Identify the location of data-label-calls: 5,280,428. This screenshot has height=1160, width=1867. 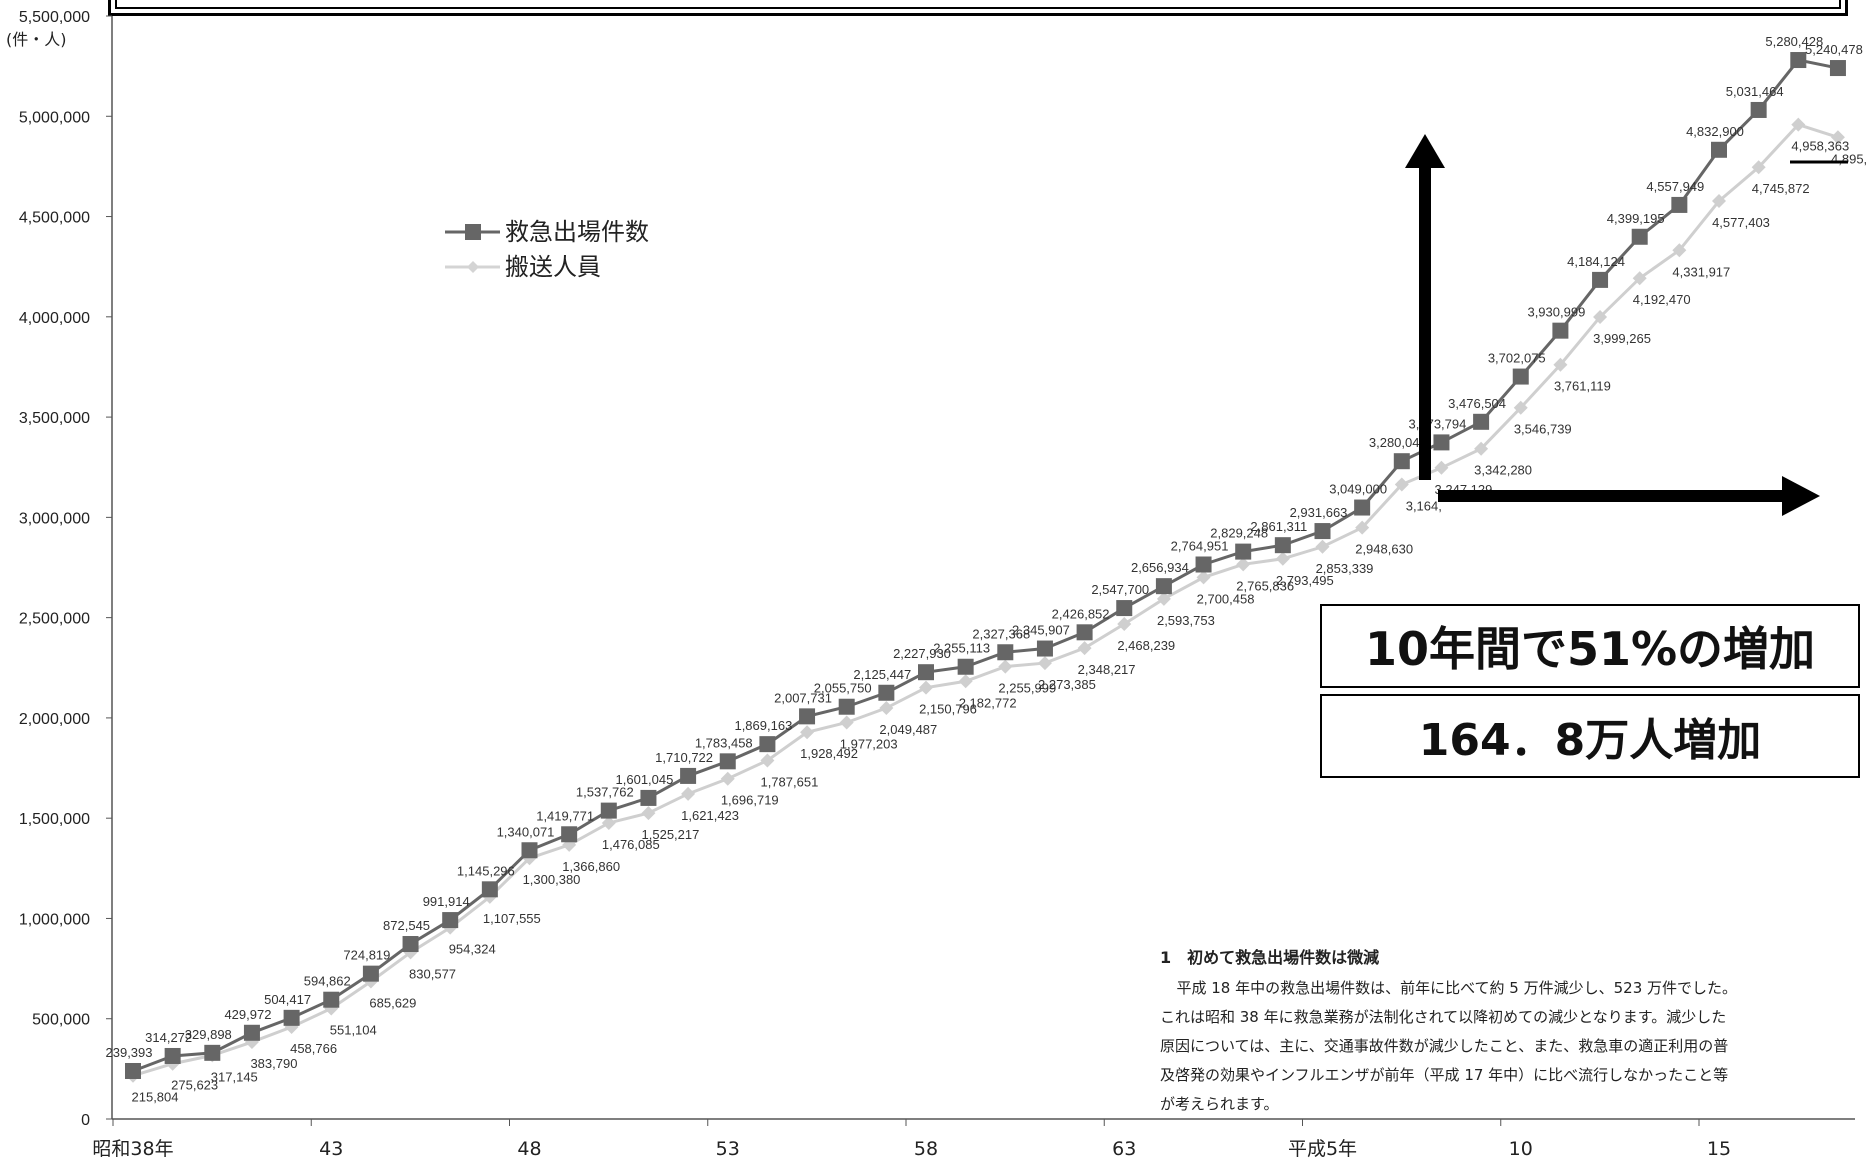
(1794, 41).